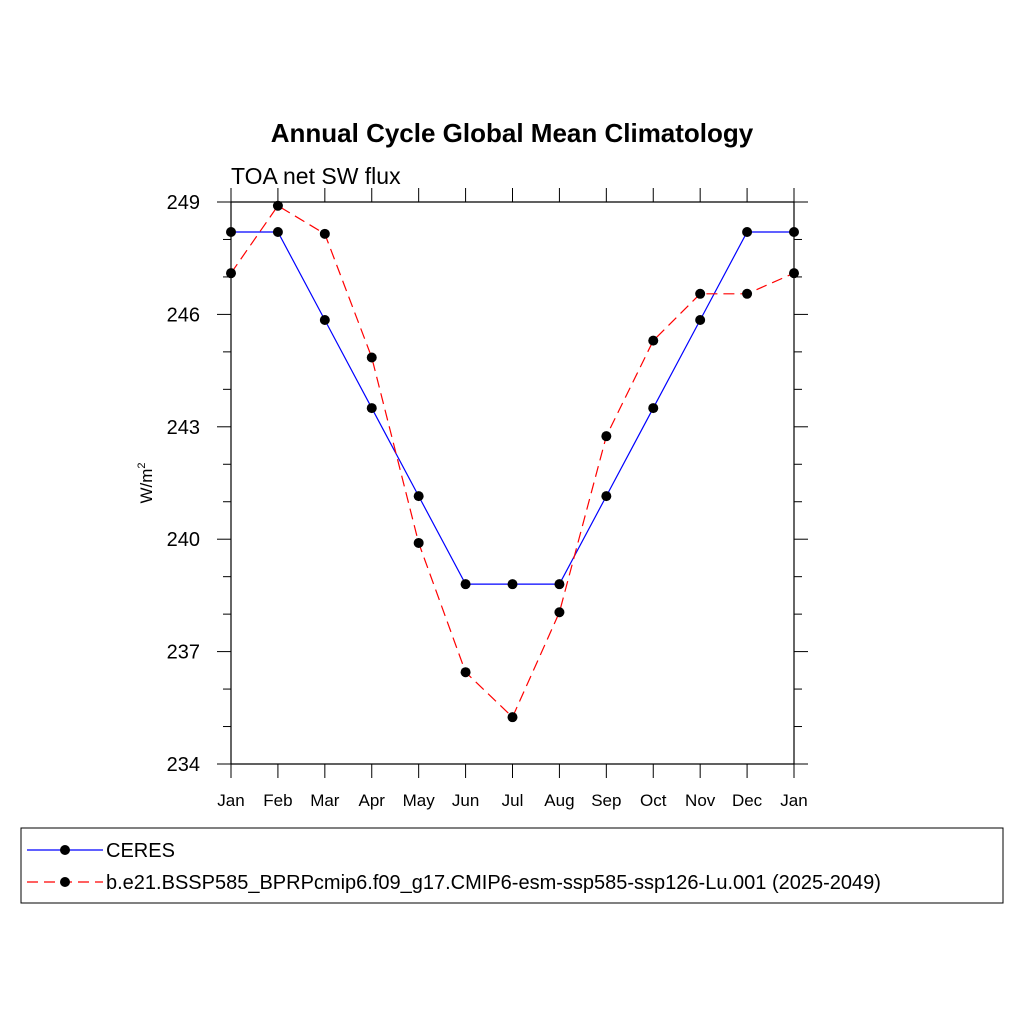 The image size is (1024, 1024). I want to click on y-tick-label: 249, so click(183, 203).